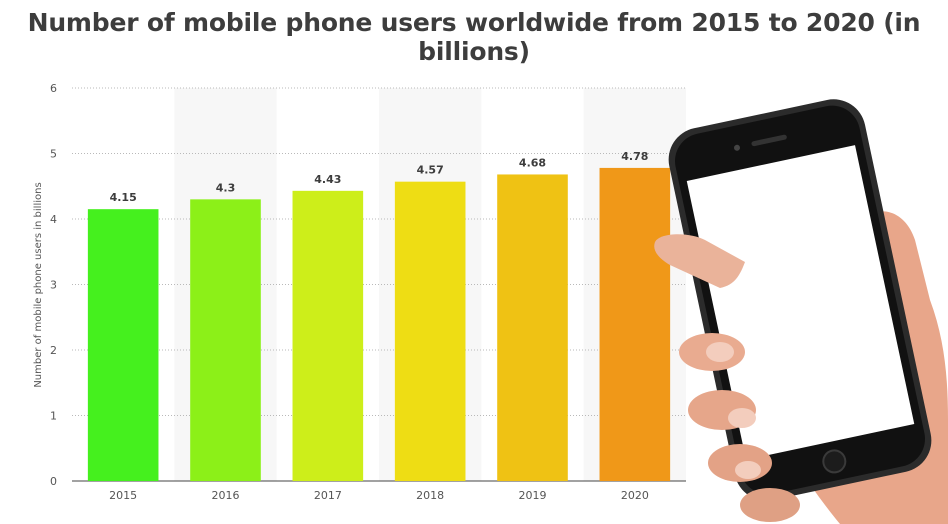 This screenshot has width=948, height=524. I want to click on phone-camera, so click(736, 147).